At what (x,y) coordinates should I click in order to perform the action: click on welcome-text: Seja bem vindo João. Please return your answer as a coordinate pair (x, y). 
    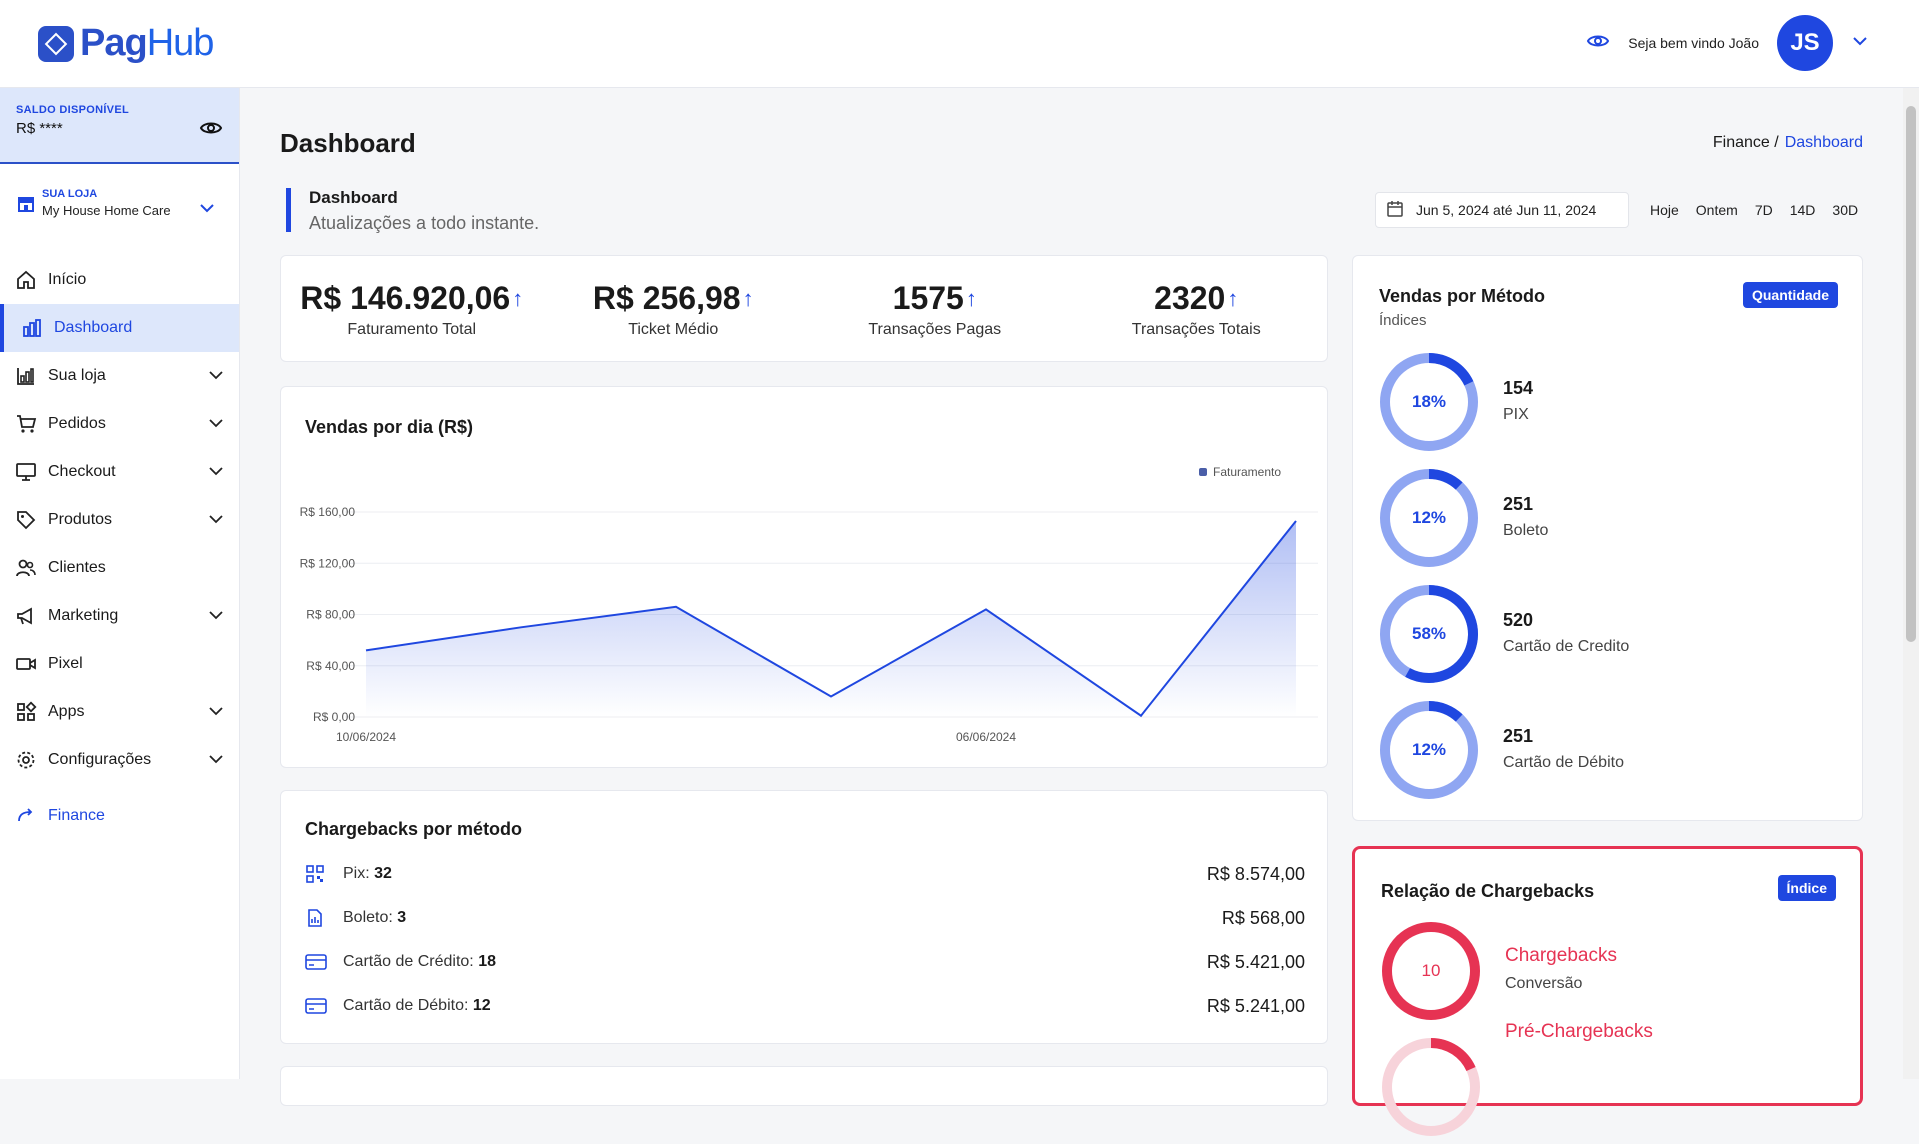
    Looking at the image, I should click on (1693, 43).